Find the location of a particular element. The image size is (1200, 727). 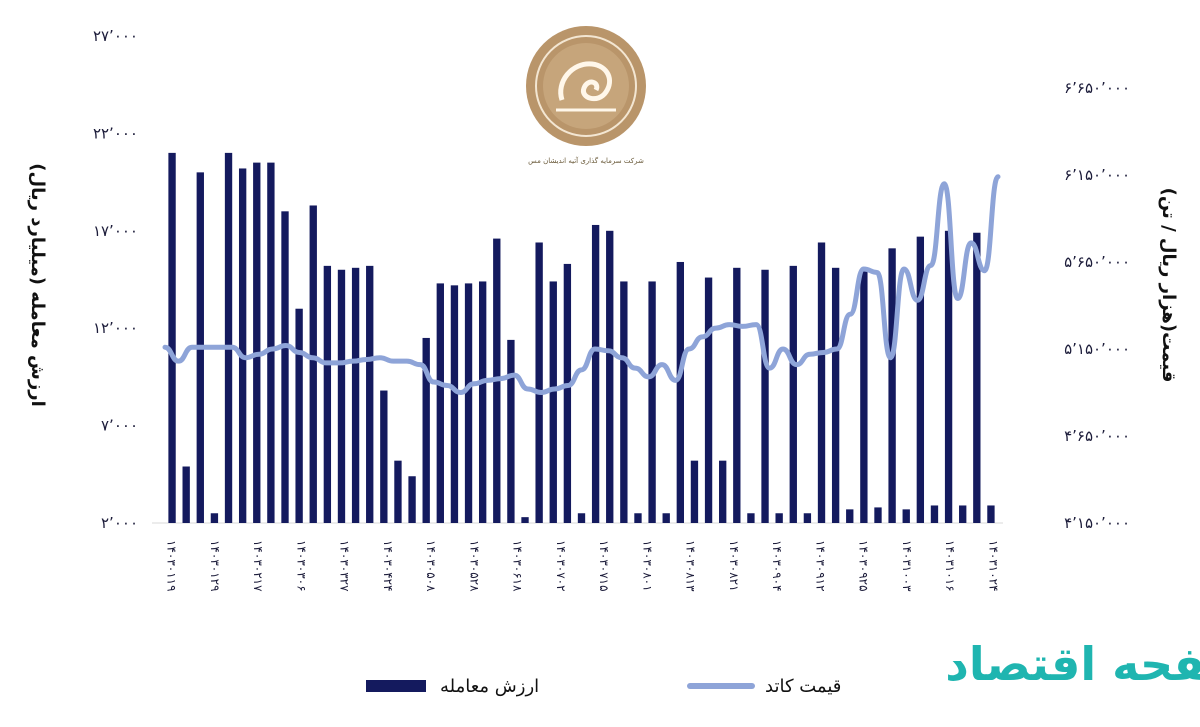

left-axis-title: ارزش معامله (میلیارد ریال) is located at coordinates (37, 285).